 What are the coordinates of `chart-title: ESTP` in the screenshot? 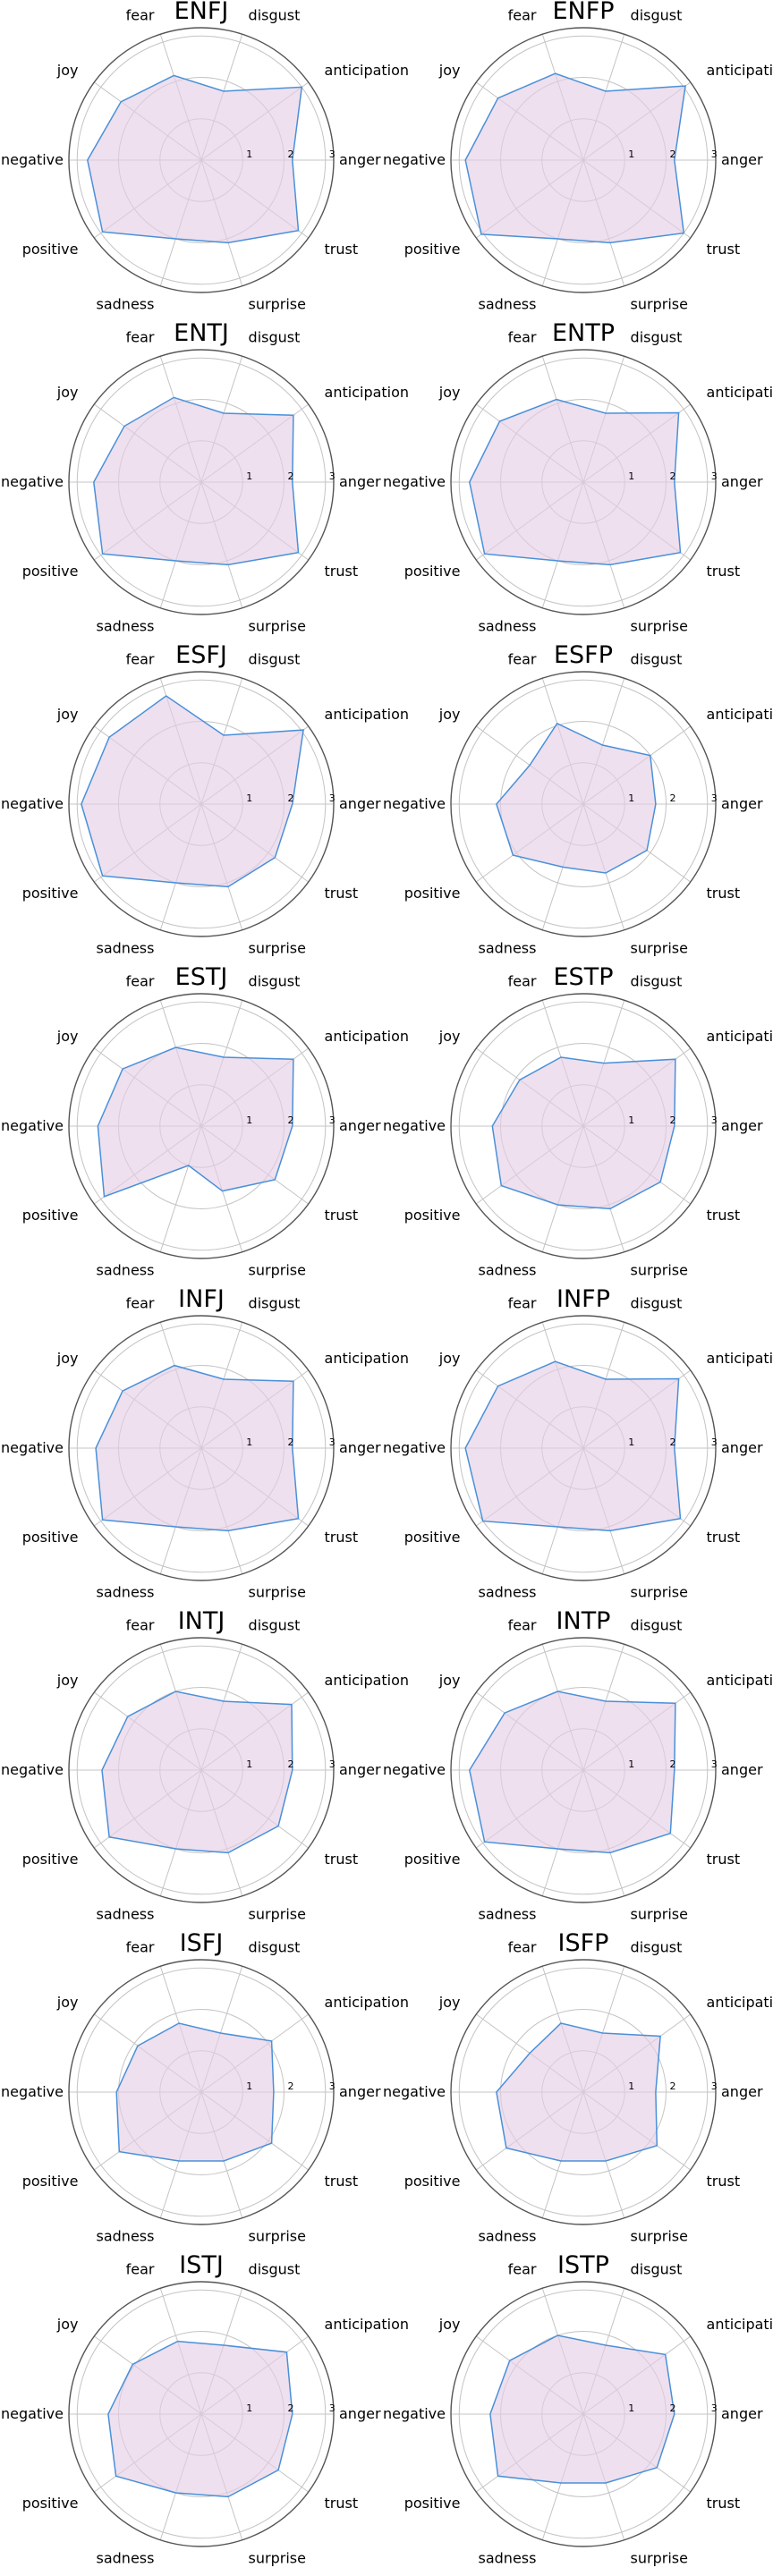 It's located at (584, 977).